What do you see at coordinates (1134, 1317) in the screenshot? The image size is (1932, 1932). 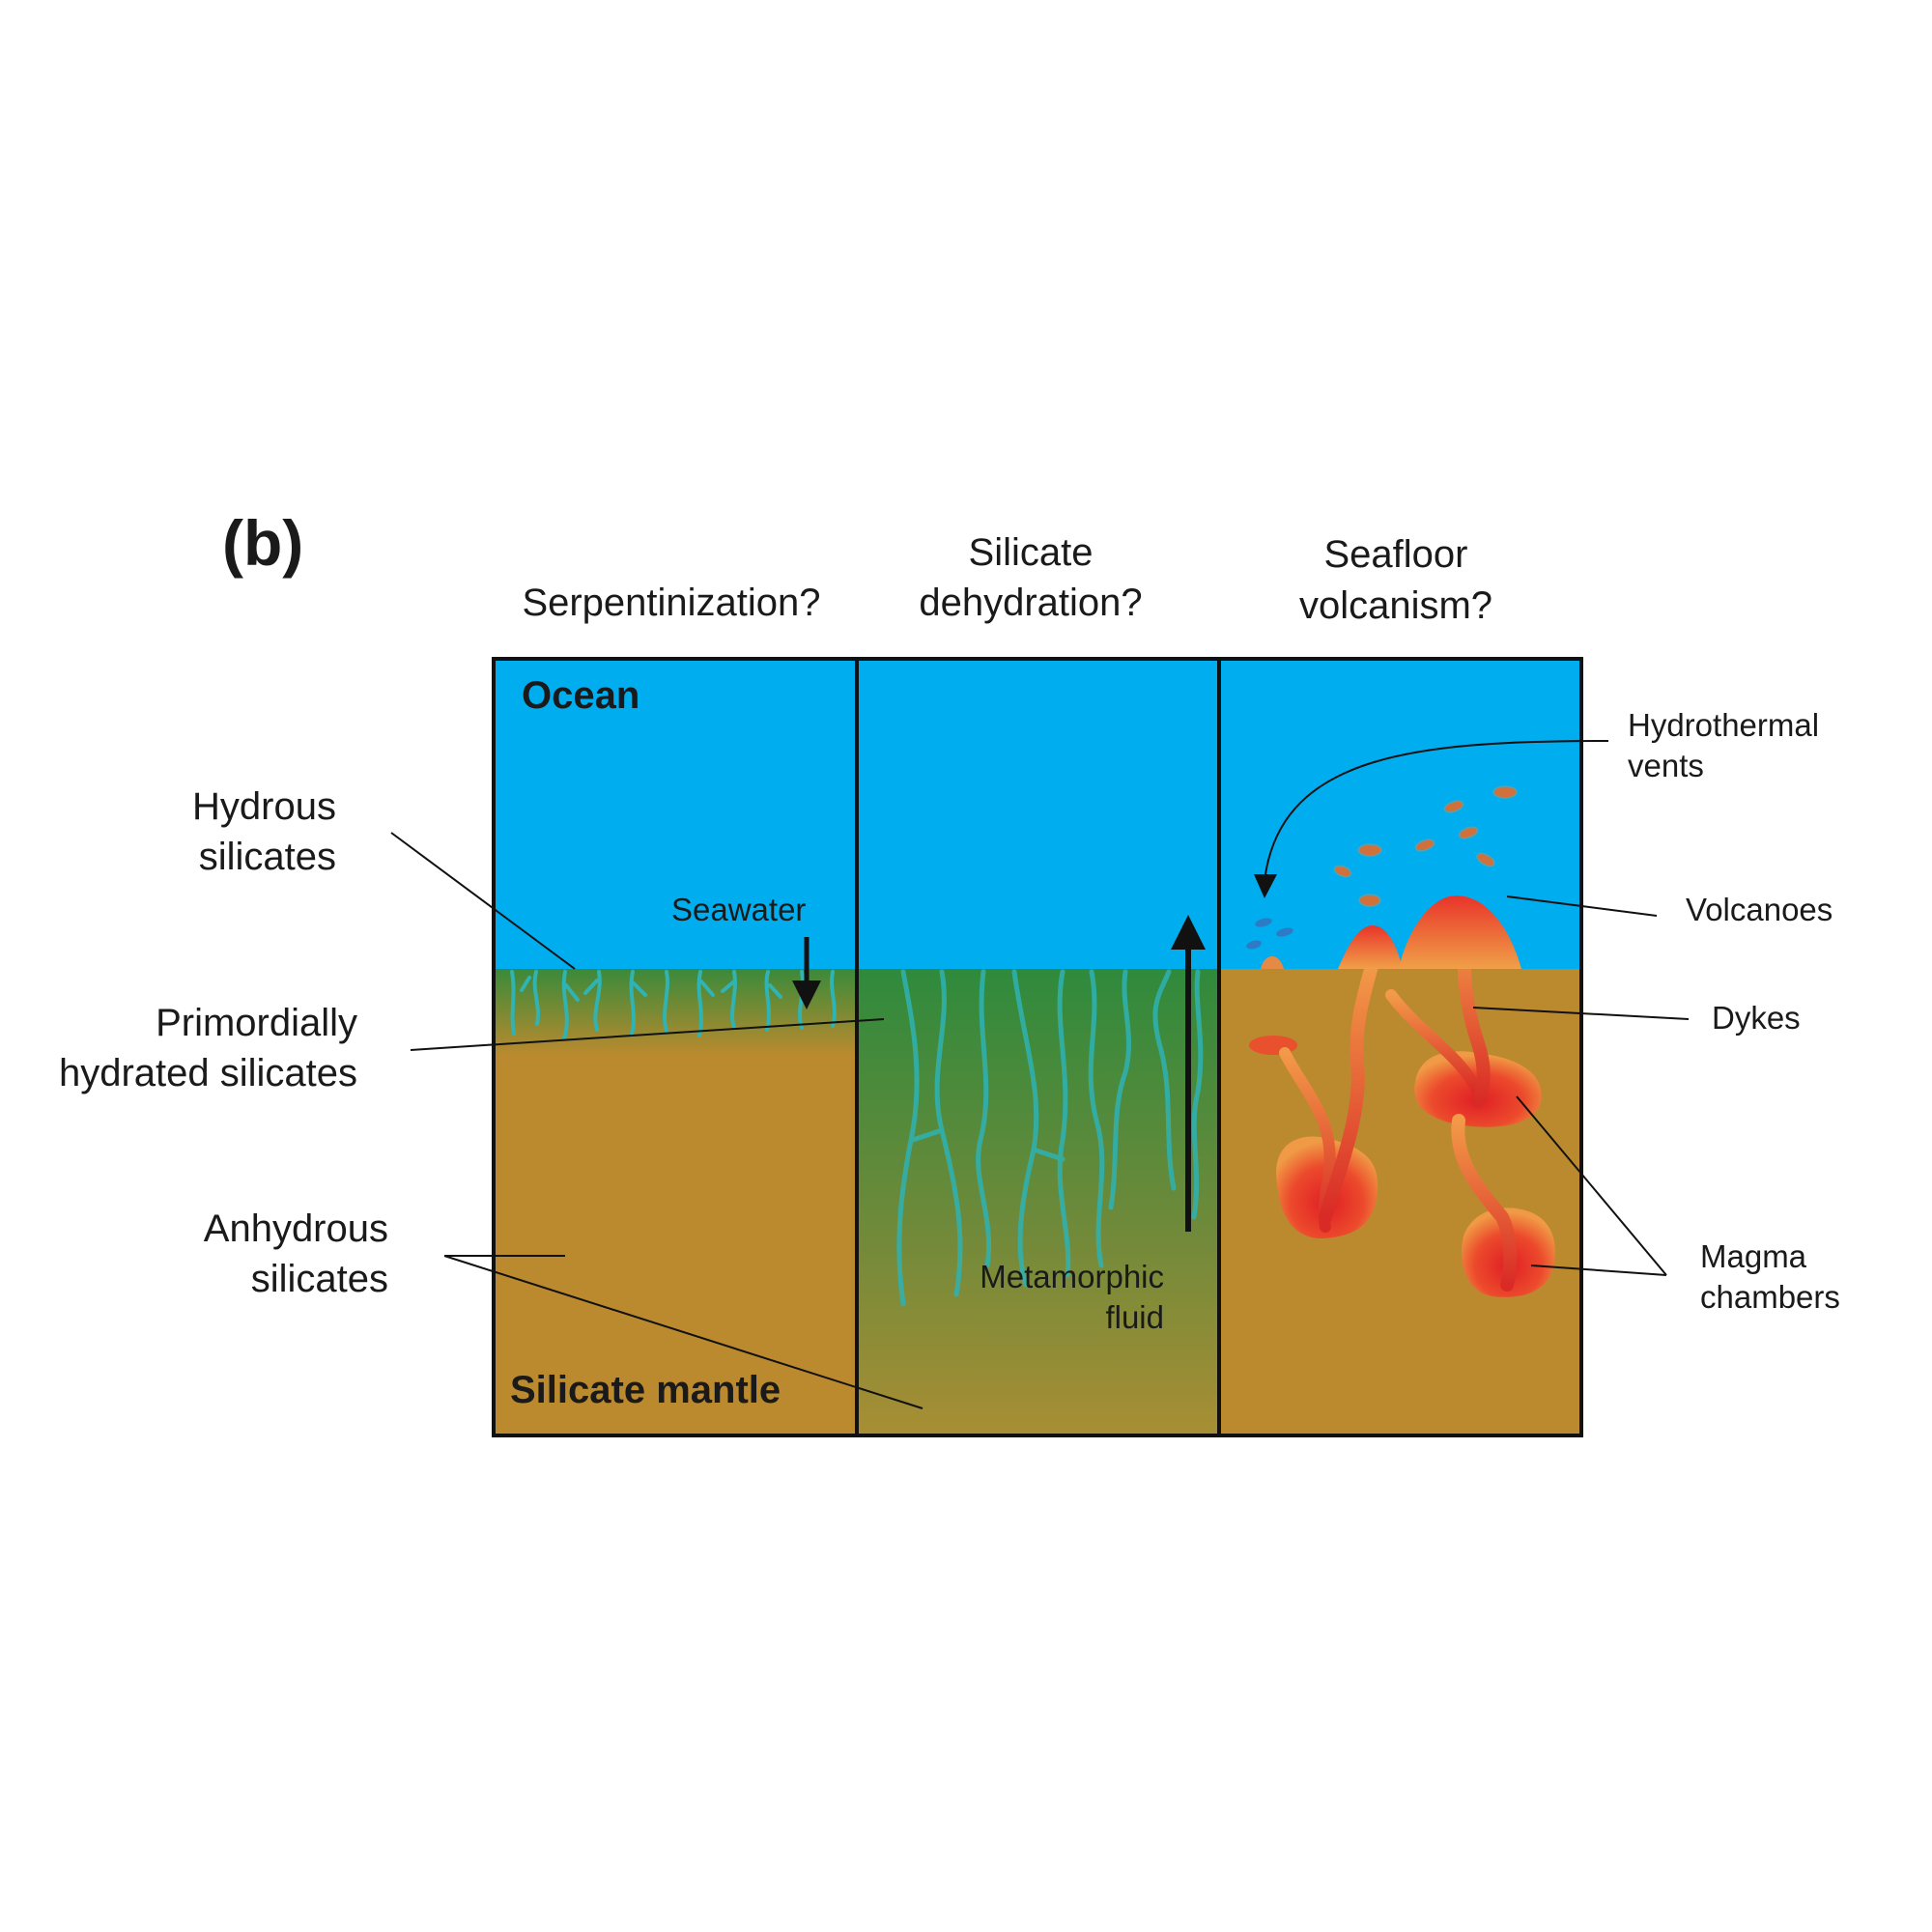 I see `metamorphic-fluid-label-2: fluid` at bounding box center [1134, 1317].